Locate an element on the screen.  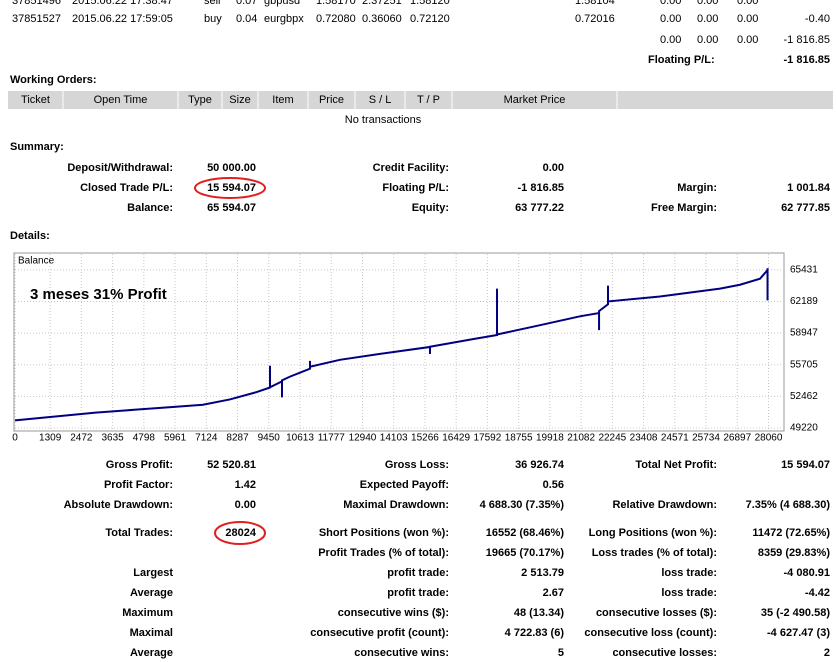
column-header: Market Price is located at coordinates (535, 100).